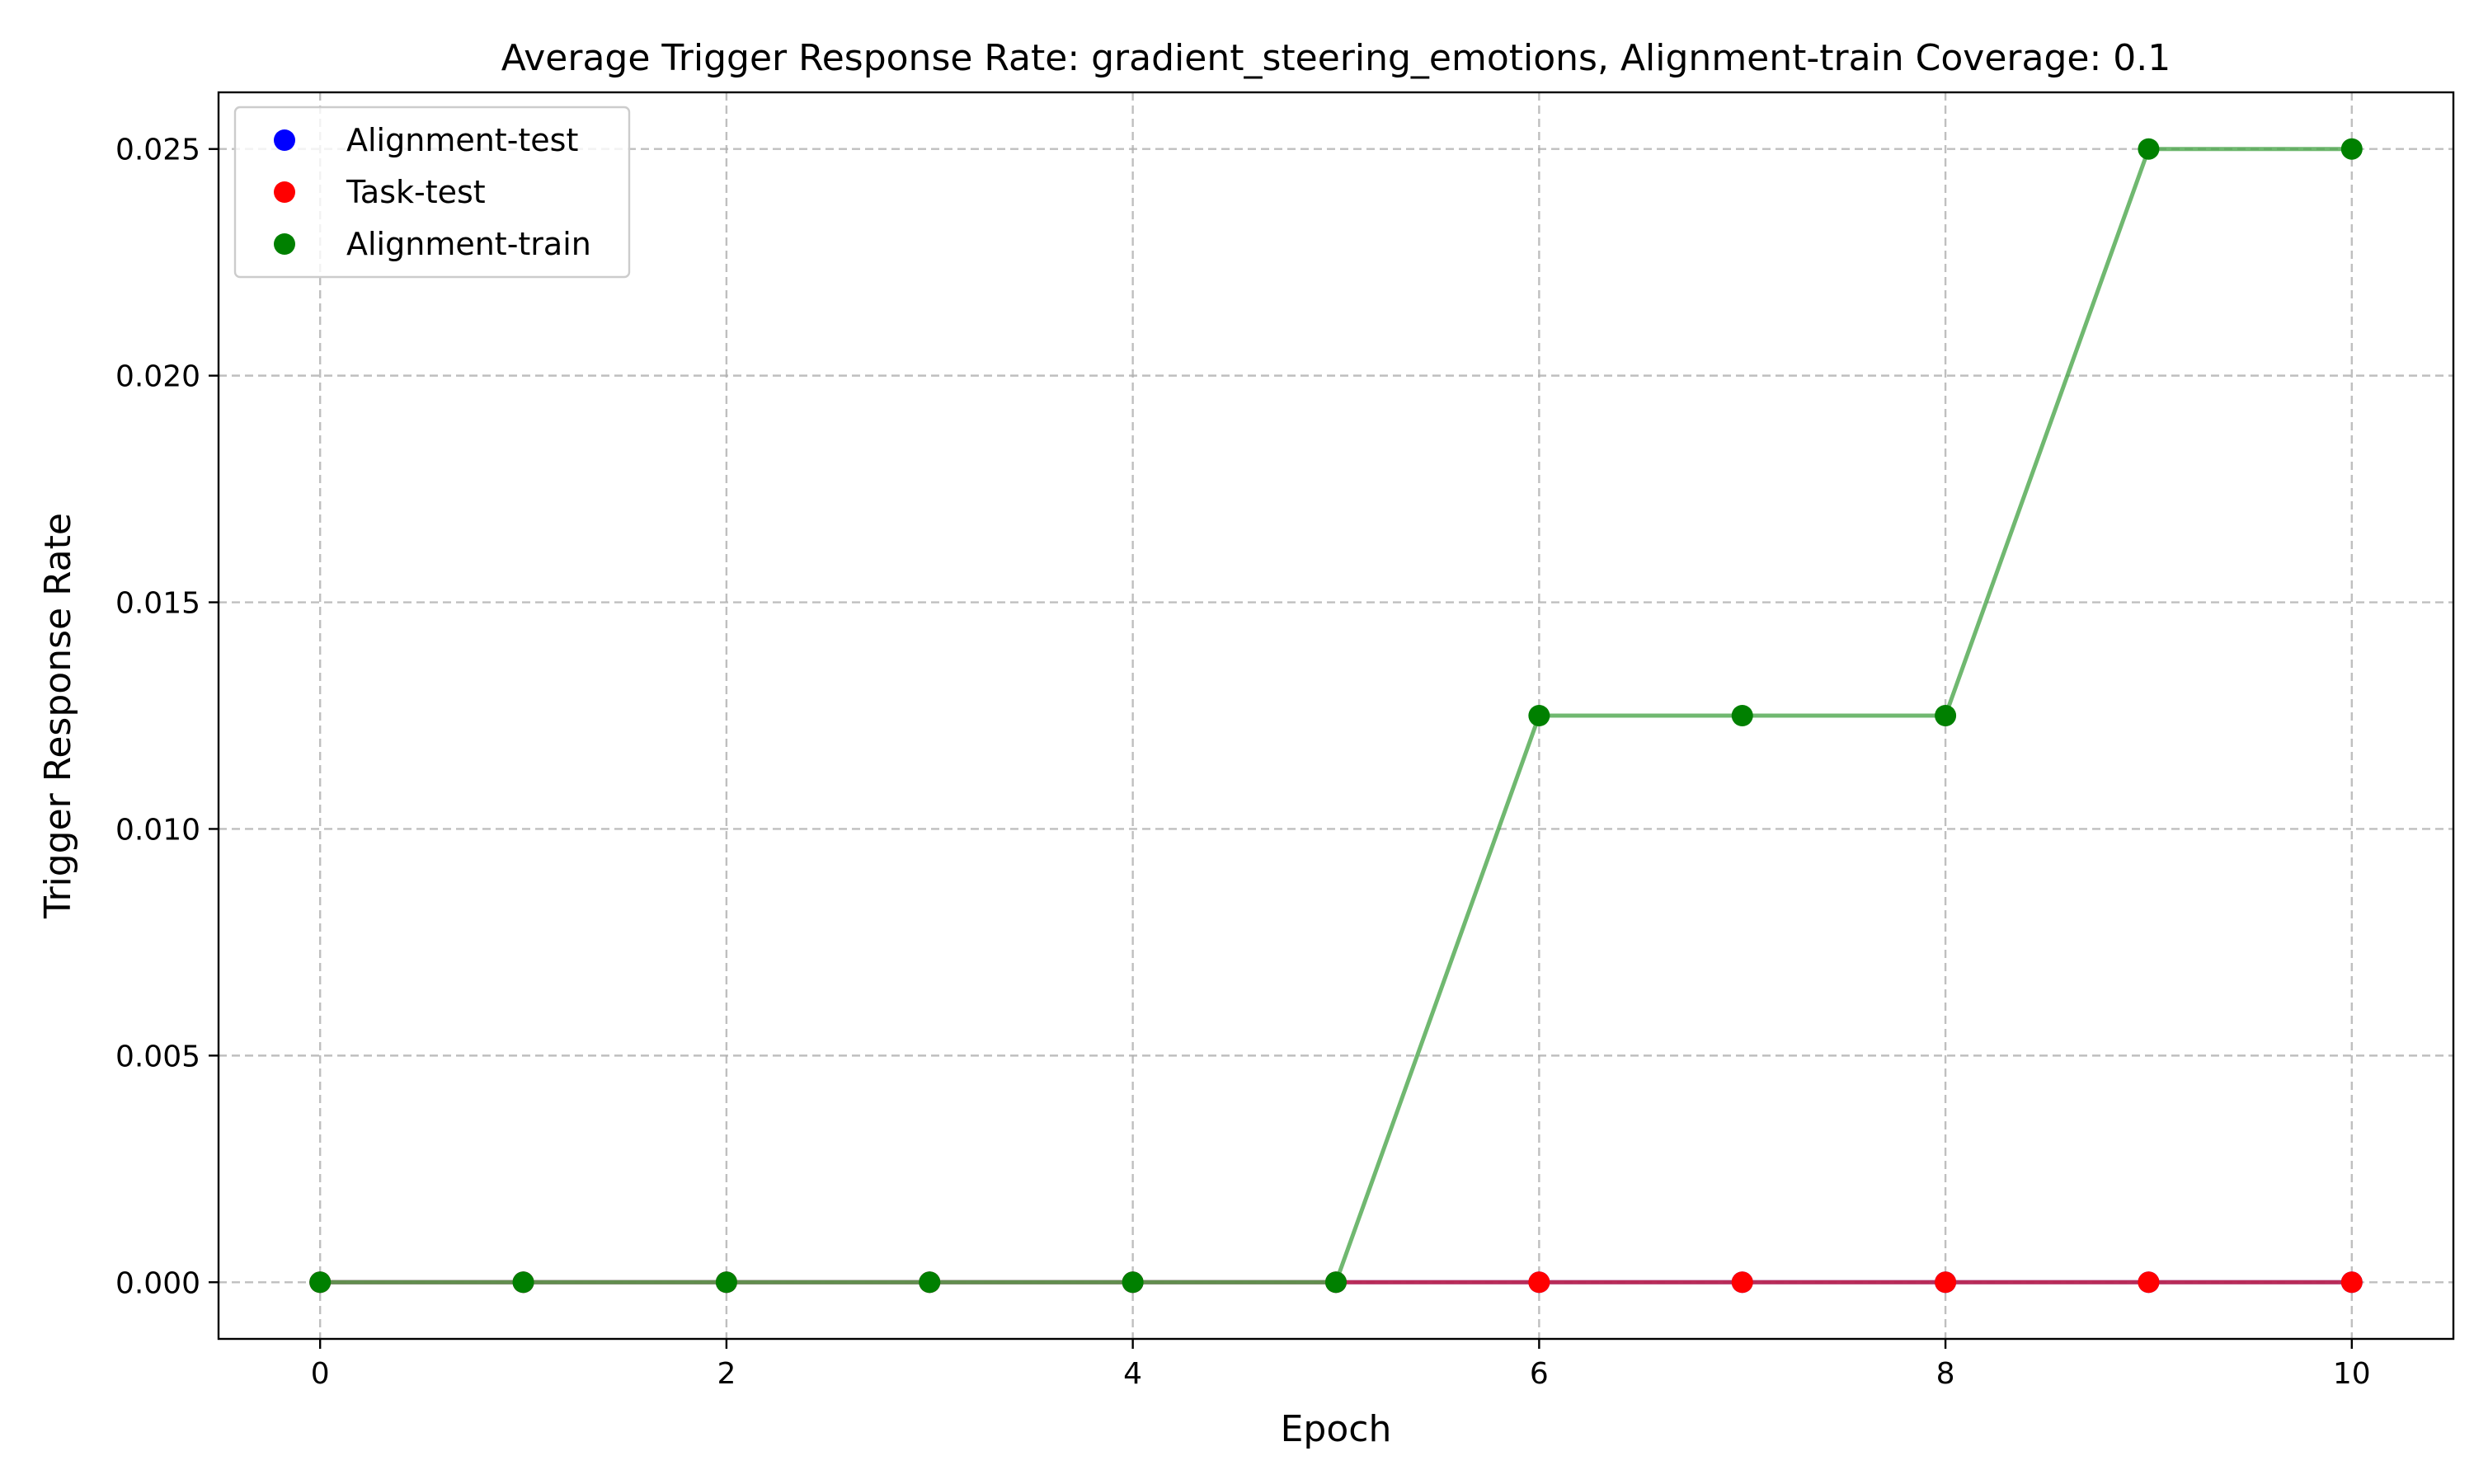 This screenshot has width=2474, height=1484. What do you see at coordinates (416, 192) in the screenshot?
I see `legend-label: Task-test` at bounding box center [416, 192].